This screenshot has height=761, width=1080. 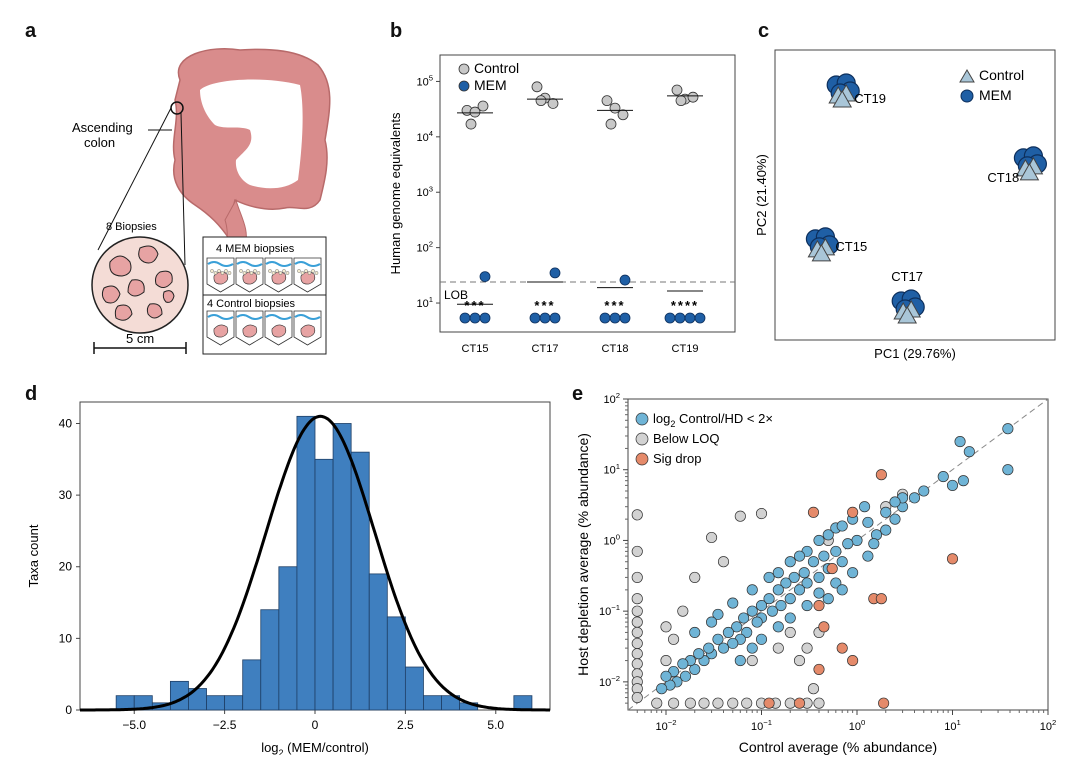 What do you see at coordinates (424, 302) in the screenshot?
I see `y-tick-label: 10¹` at bounding box center [424, 302].